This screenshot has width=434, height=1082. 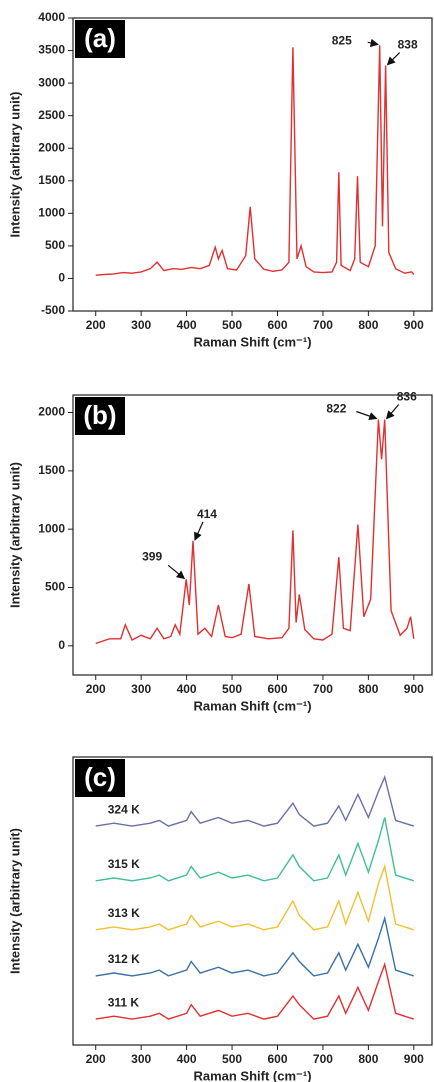 What do you see at coordinates (408, 45) in the screenshot?
I see `annotation: 838` at bounding box center [408, 45].